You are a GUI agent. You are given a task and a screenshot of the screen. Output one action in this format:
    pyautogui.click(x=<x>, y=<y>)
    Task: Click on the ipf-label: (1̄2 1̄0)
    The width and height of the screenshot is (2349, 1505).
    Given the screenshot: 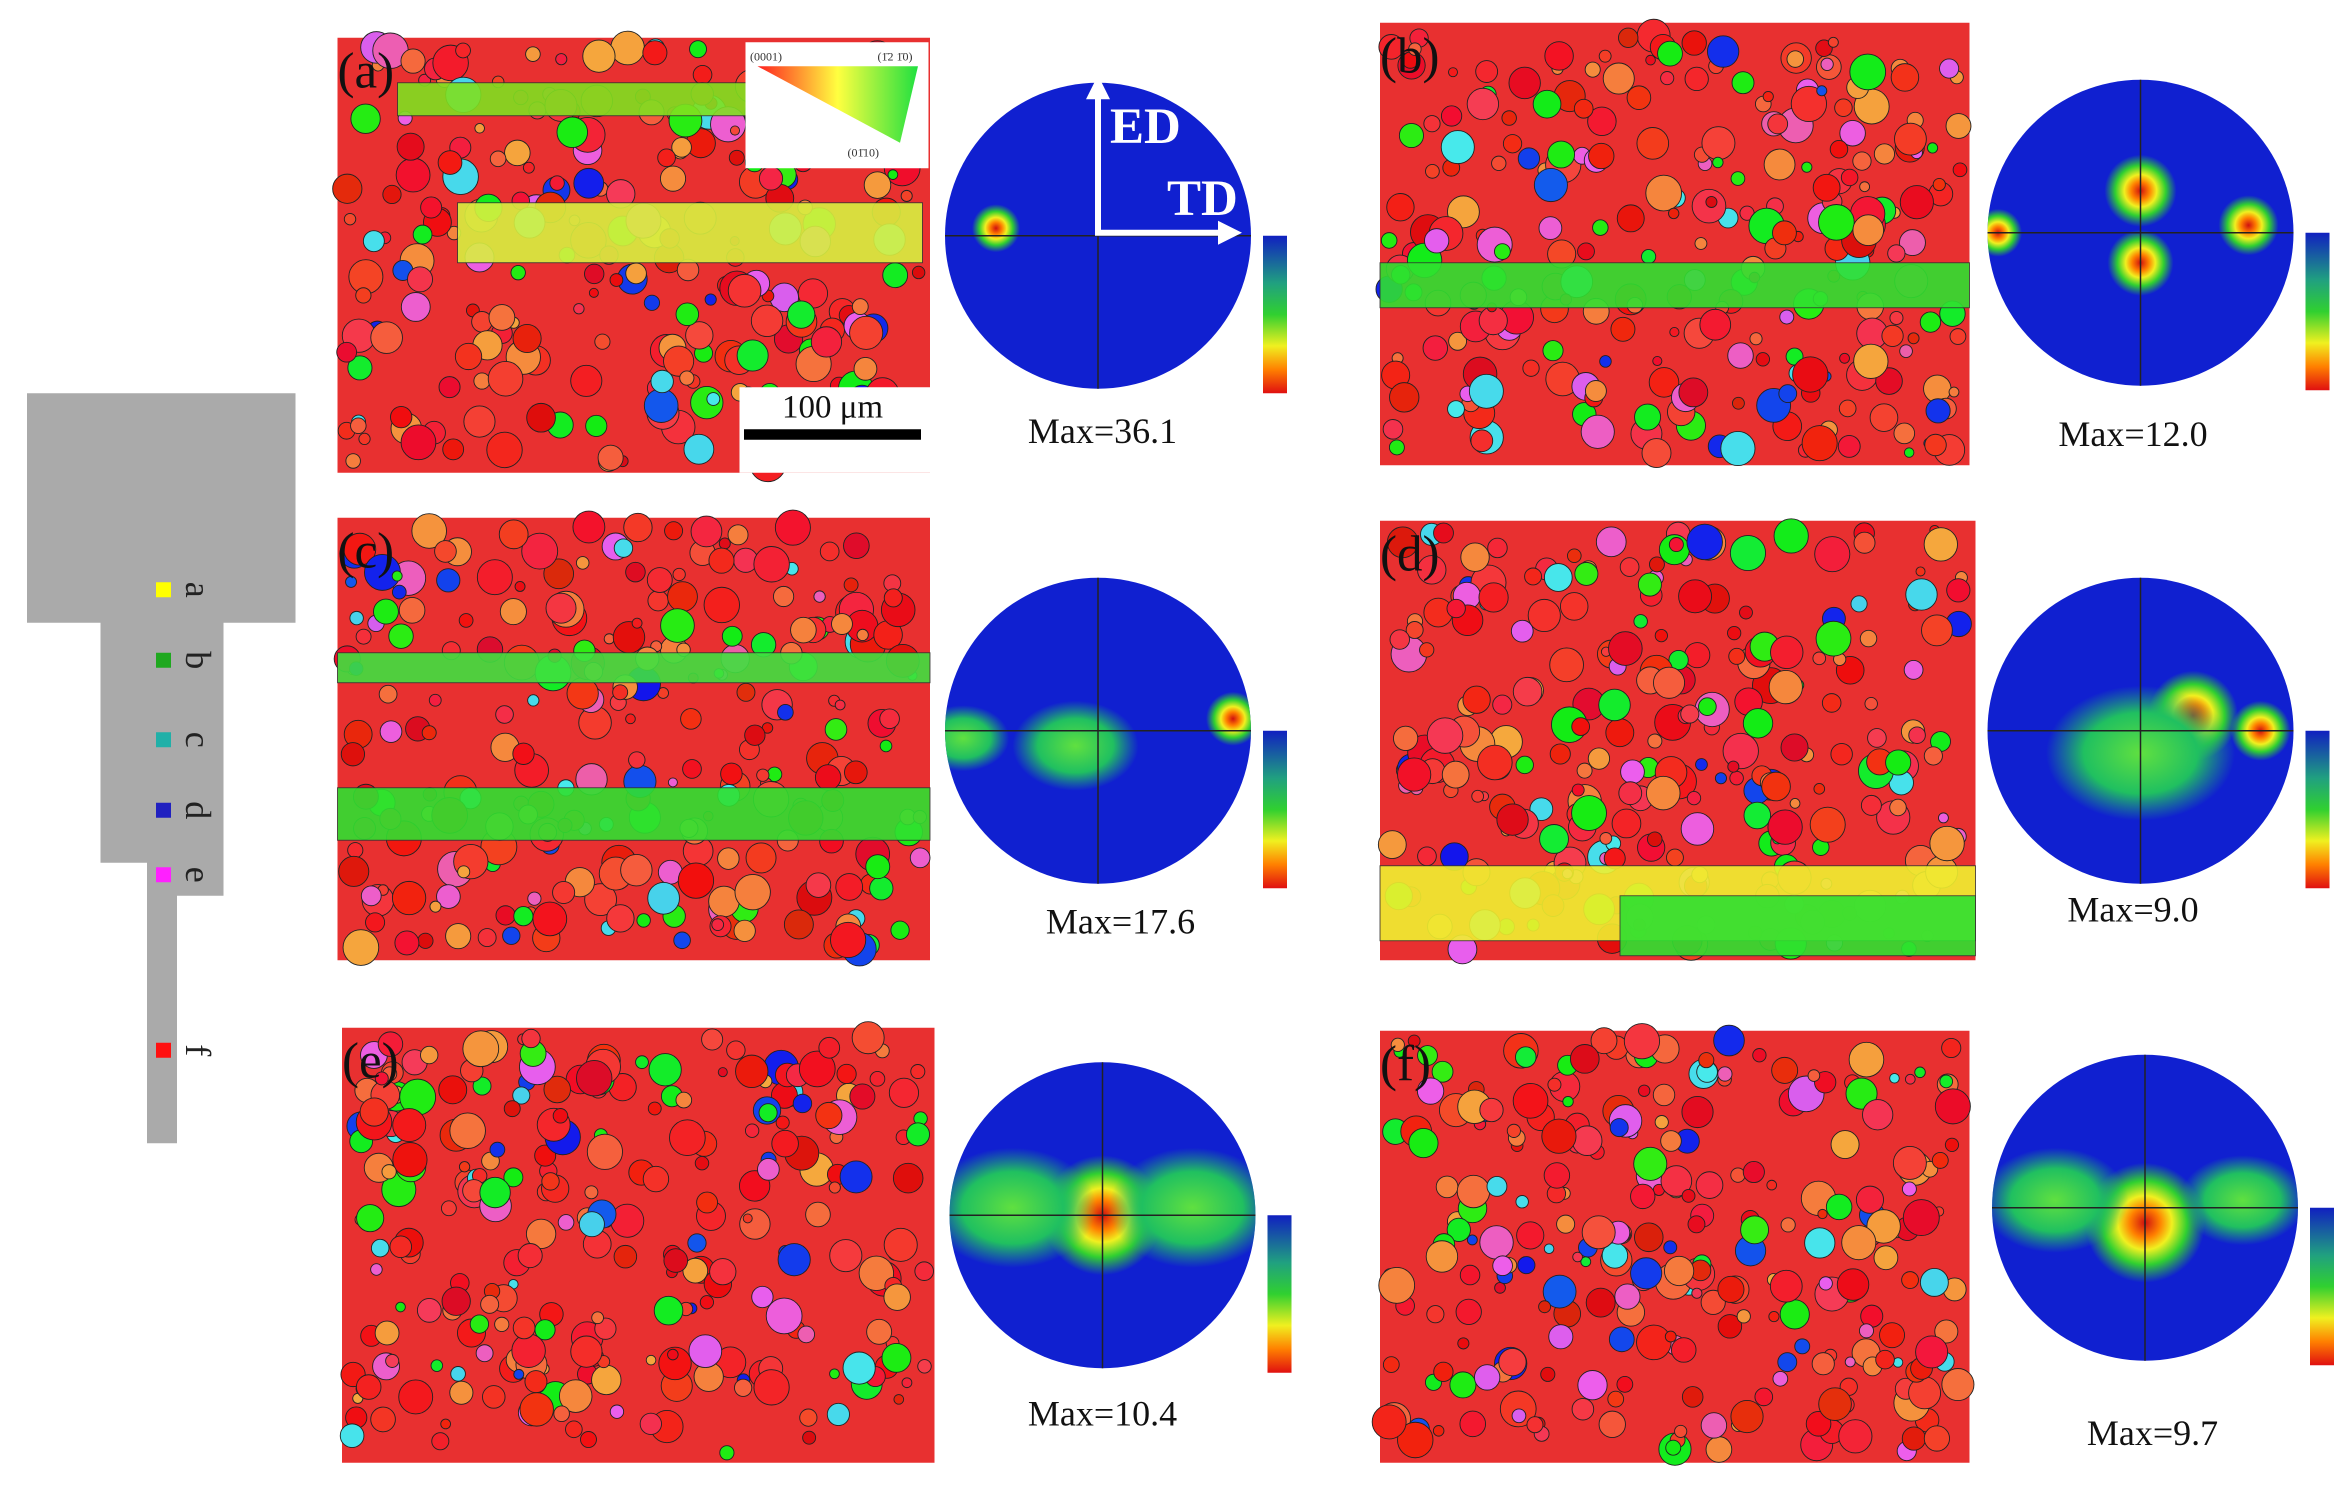 What is the action you would take?
    pyautogui.click(x=895, y=56)
    